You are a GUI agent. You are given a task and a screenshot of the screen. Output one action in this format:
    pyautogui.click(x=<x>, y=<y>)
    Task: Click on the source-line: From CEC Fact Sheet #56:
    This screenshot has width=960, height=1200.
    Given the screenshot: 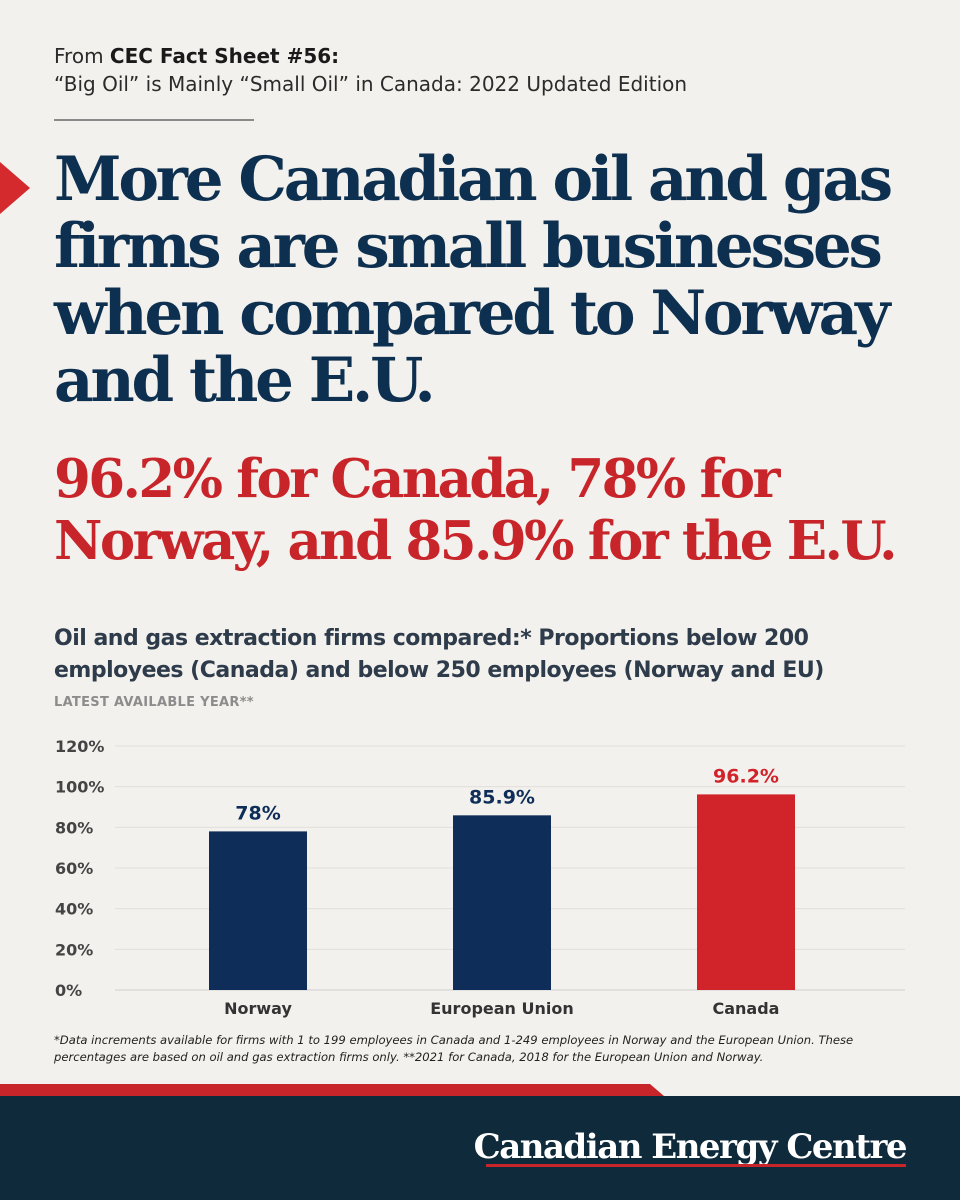 What is the action you would take?
    pyautogui.click(x=196, y=56)
    